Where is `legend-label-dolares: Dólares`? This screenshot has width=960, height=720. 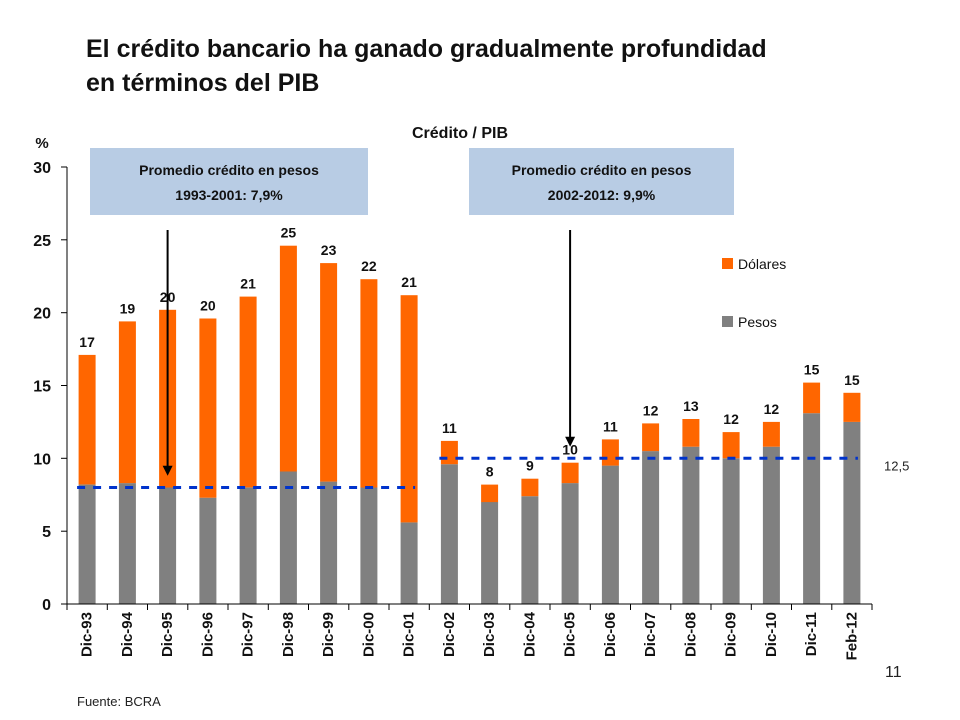 legend-label-dolares: Dólares is located at coordinates (762, 264).